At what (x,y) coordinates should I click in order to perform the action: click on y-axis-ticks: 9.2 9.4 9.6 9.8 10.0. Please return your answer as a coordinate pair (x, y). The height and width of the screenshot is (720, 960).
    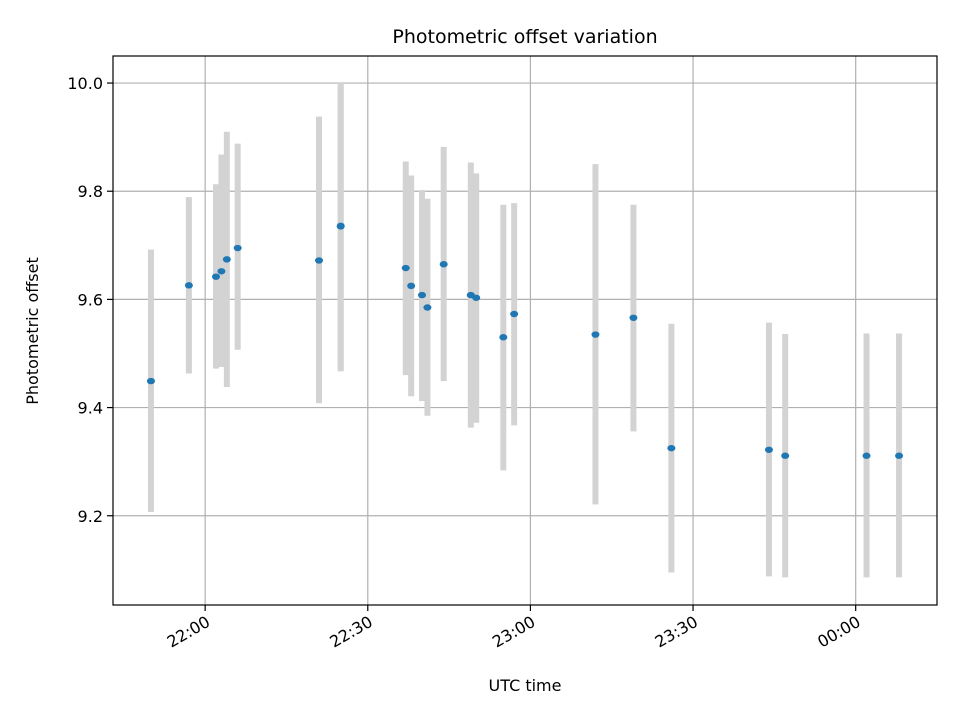
    Looking at the image, I should click on (90, 300).